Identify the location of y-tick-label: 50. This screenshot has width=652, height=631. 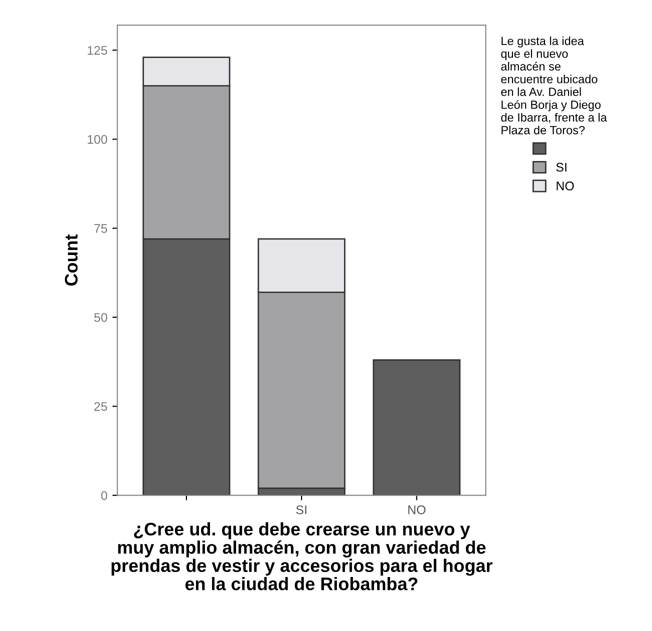
(101, 317).